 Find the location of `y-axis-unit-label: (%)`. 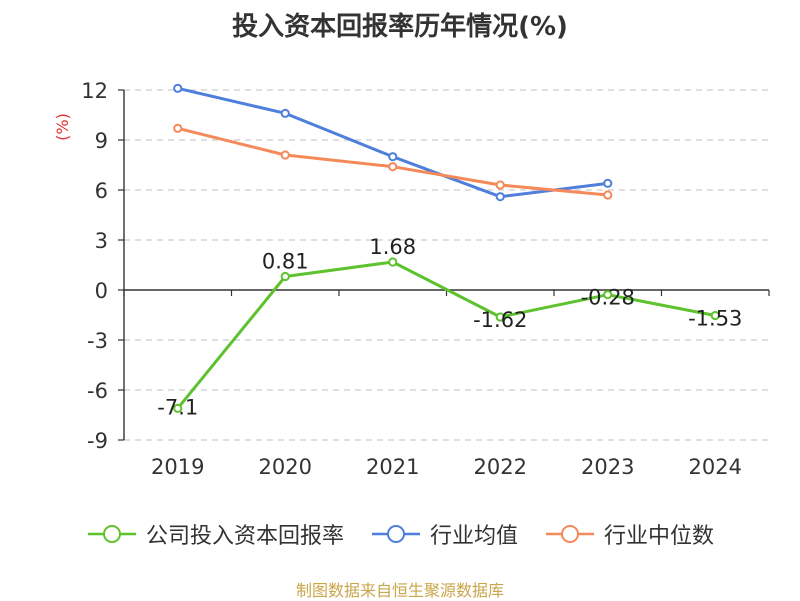

y-axis-unit-label: (%) is located at coordinates (62, 127).